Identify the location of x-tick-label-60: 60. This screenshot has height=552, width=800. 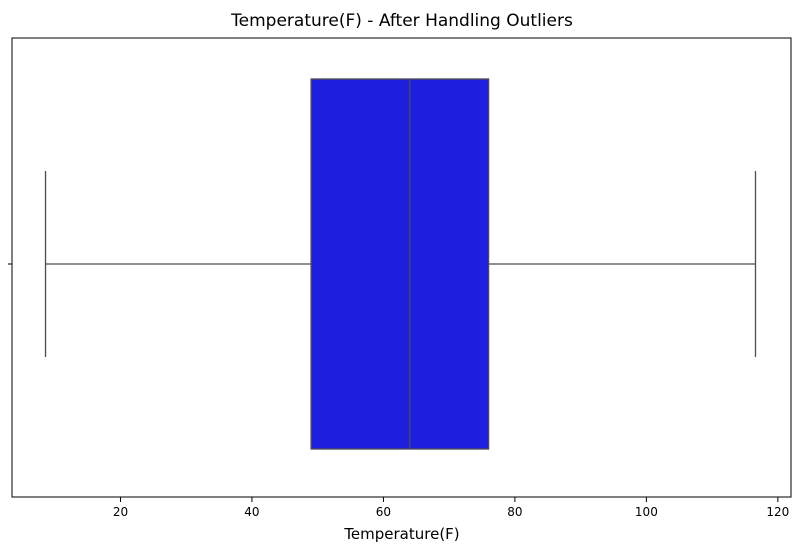
(383, 512).